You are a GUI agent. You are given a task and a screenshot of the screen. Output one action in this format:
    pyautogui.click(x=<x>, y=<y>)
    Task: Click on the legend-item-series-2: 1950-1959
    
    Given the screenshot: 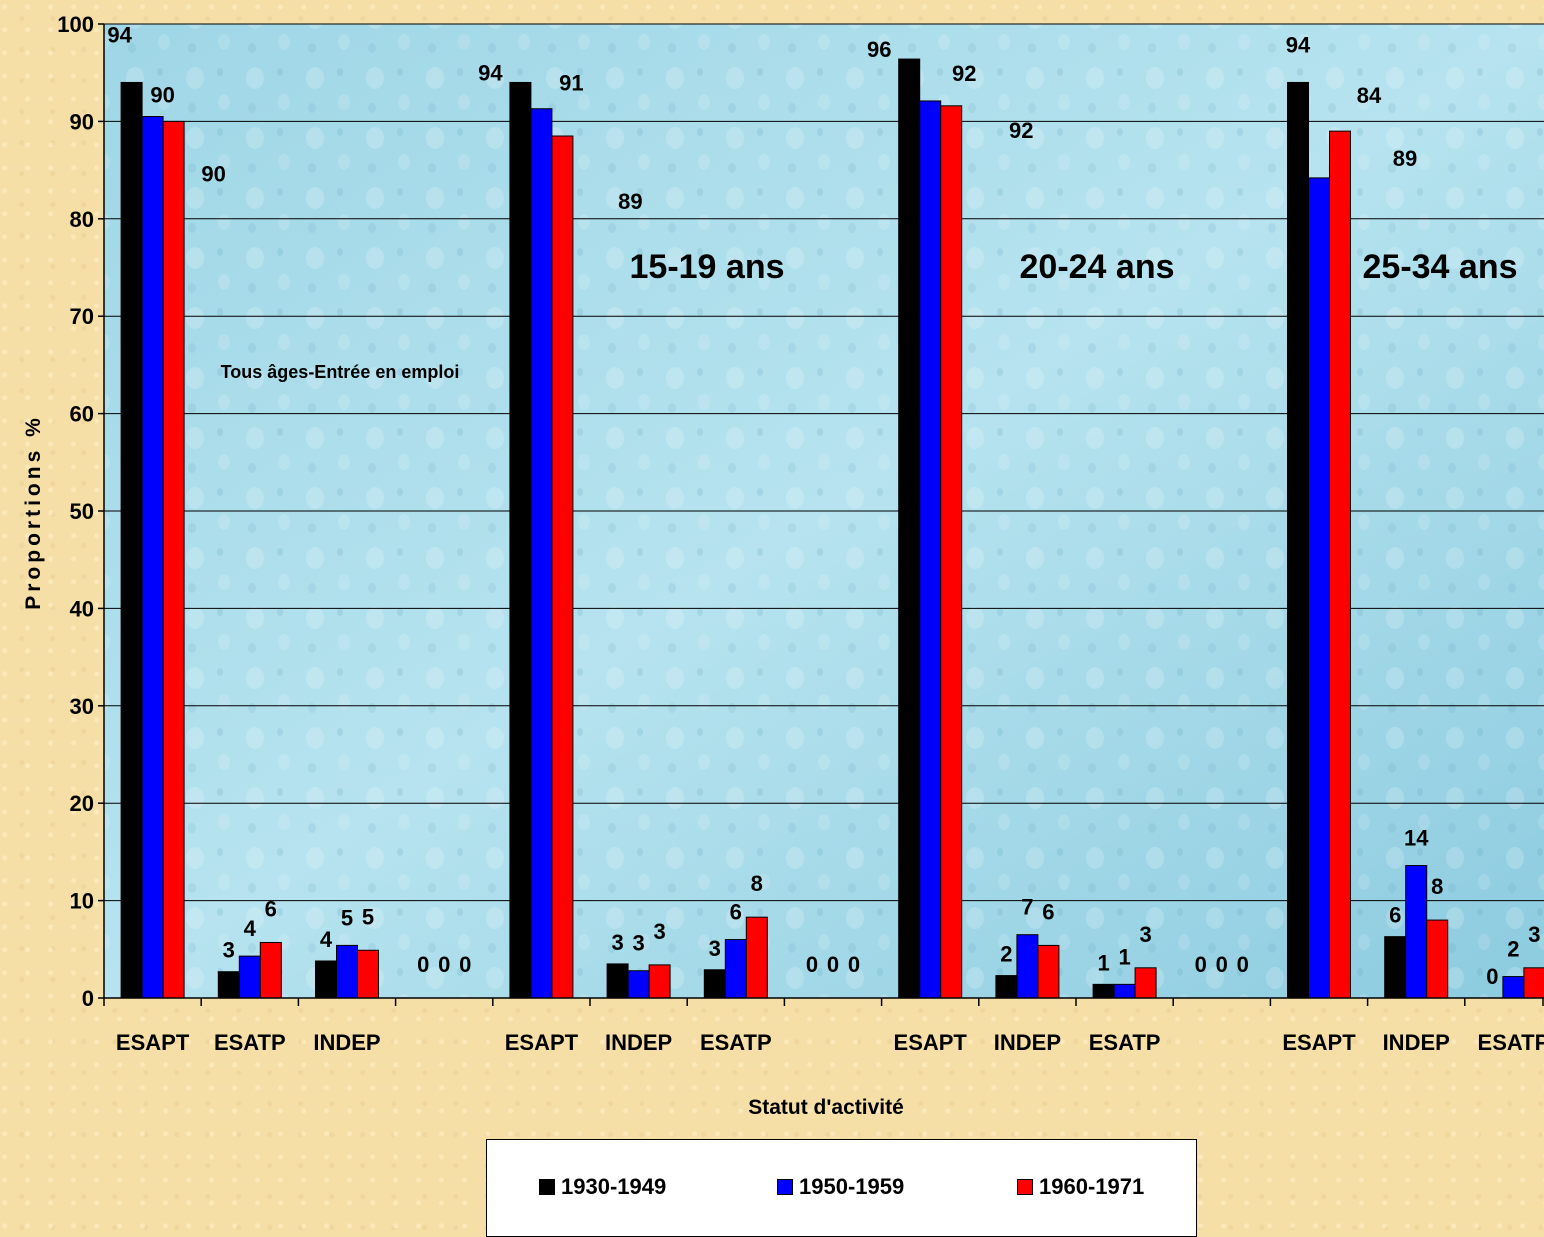 What is the action you would take?
    pyautogui.click(x=840, y=1187)
    